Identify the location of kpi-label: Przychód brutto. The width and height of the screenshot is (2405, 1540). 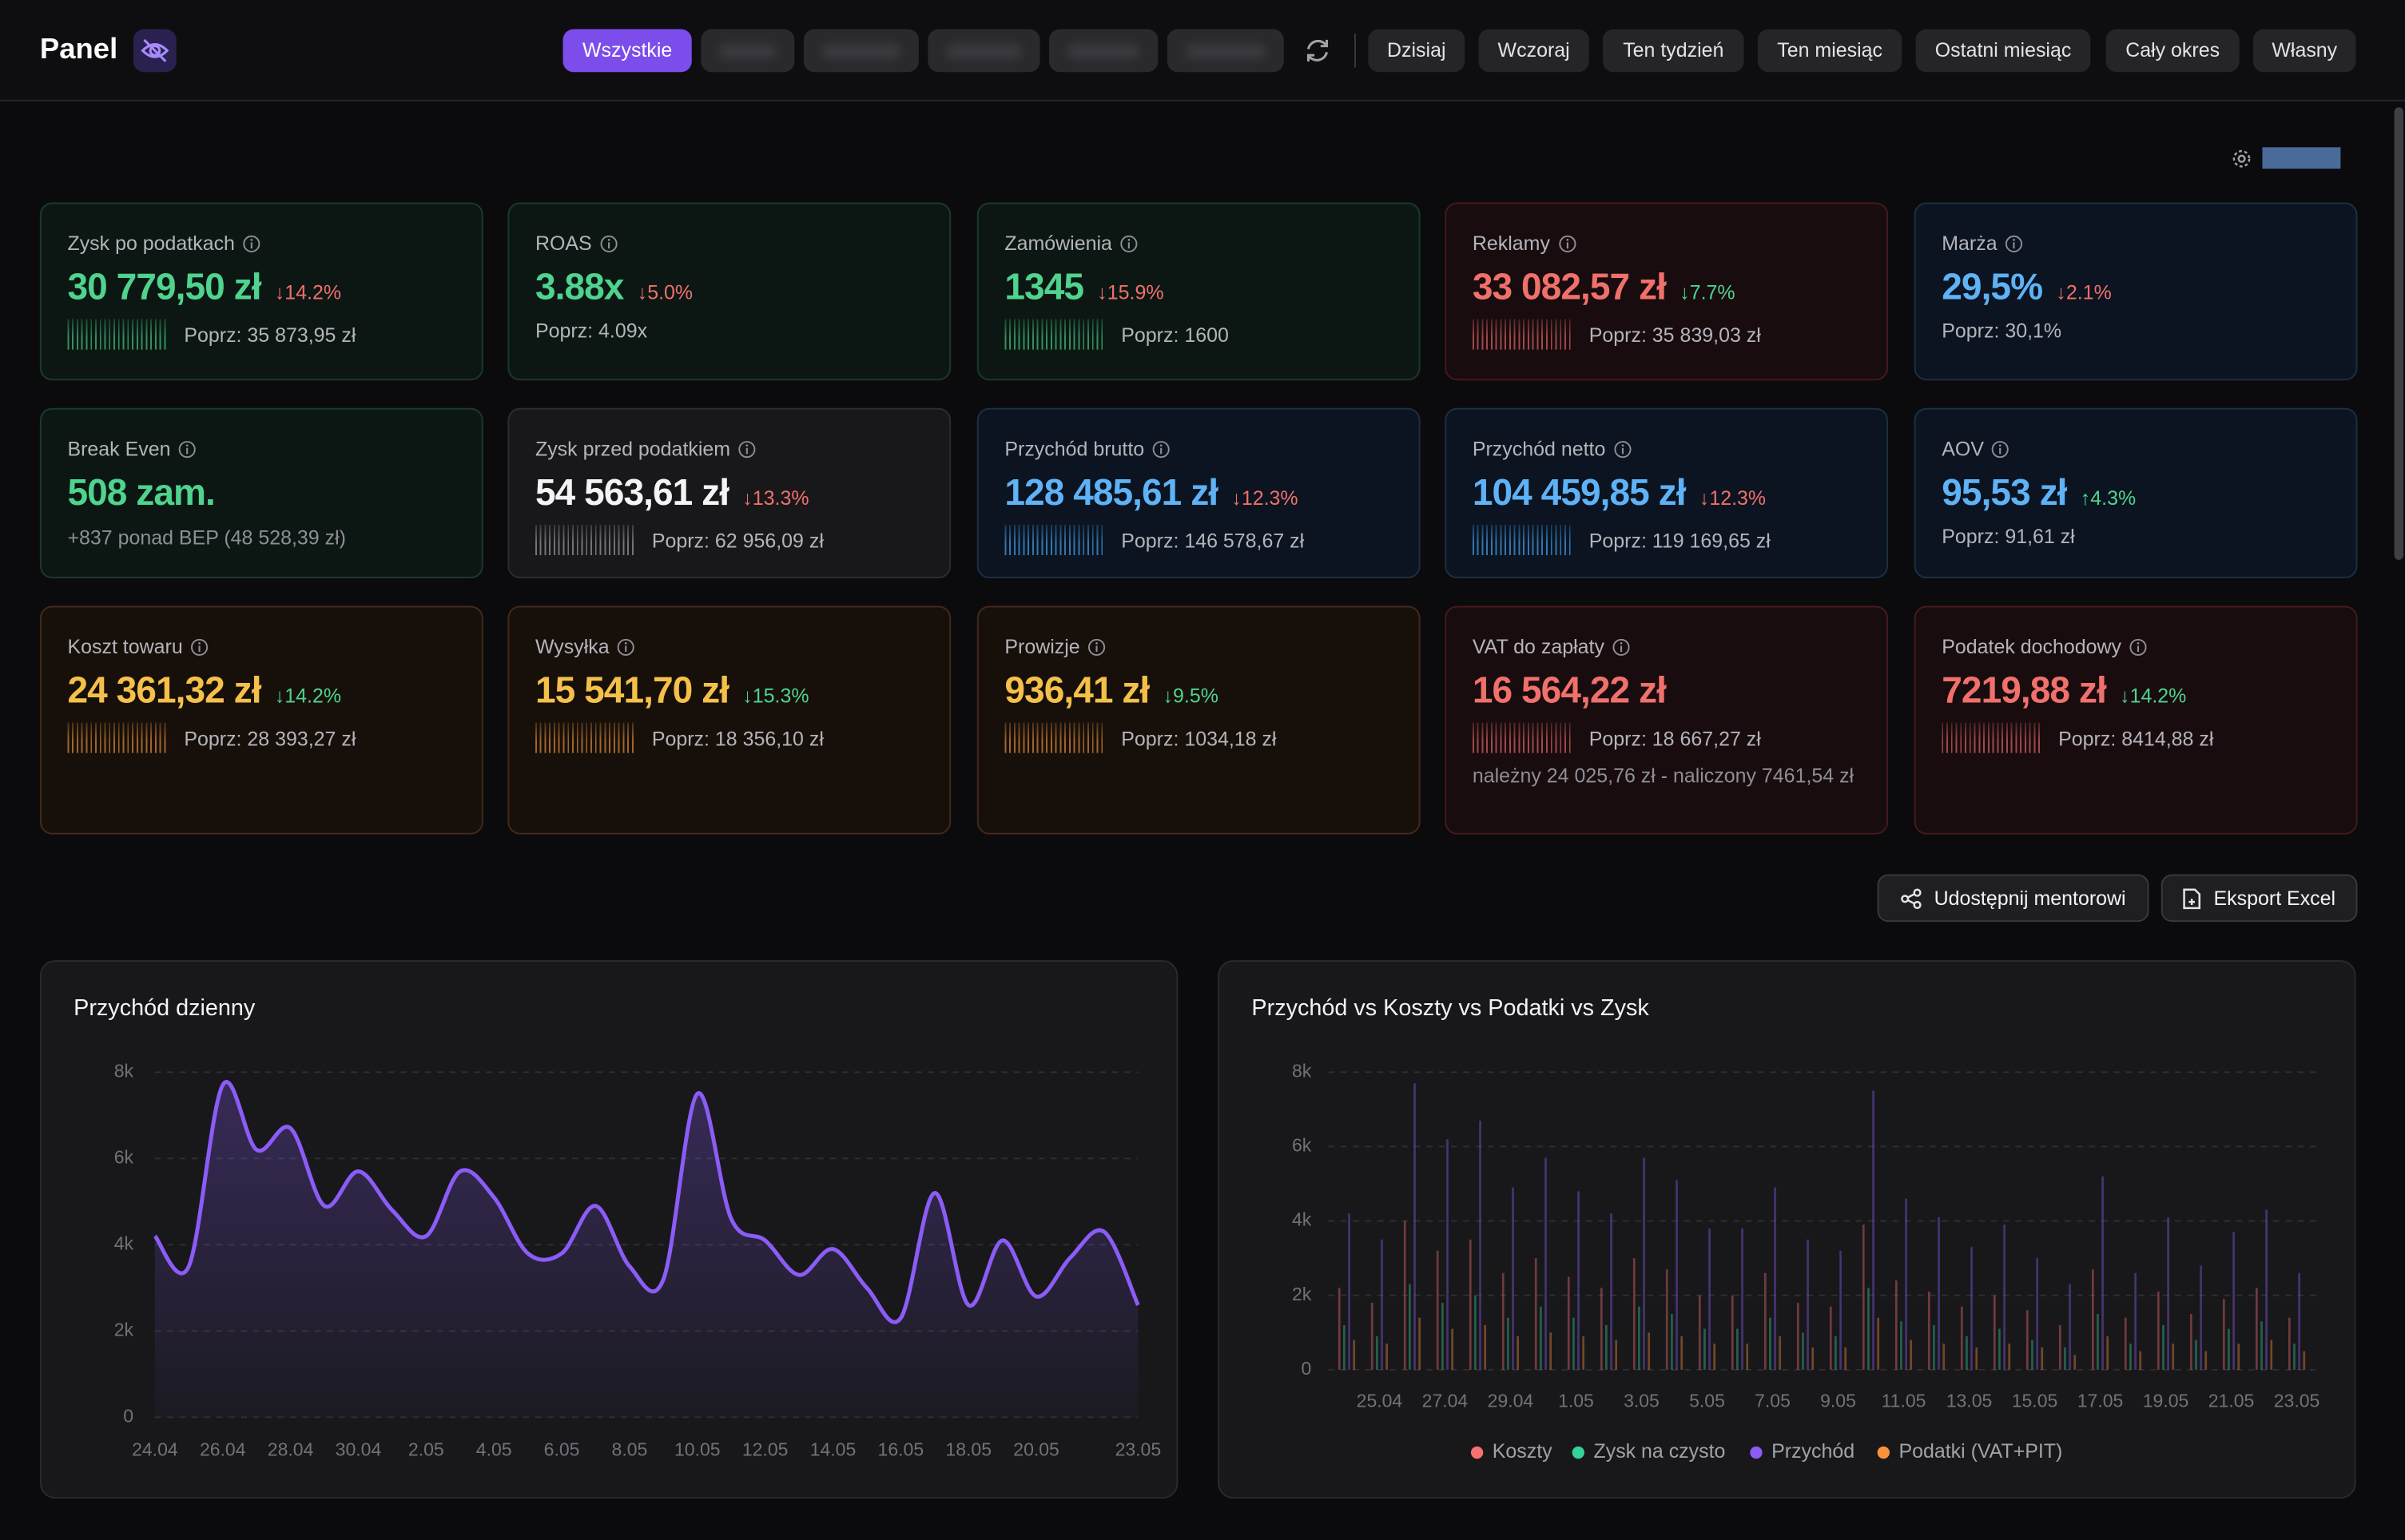
(1074, 449).